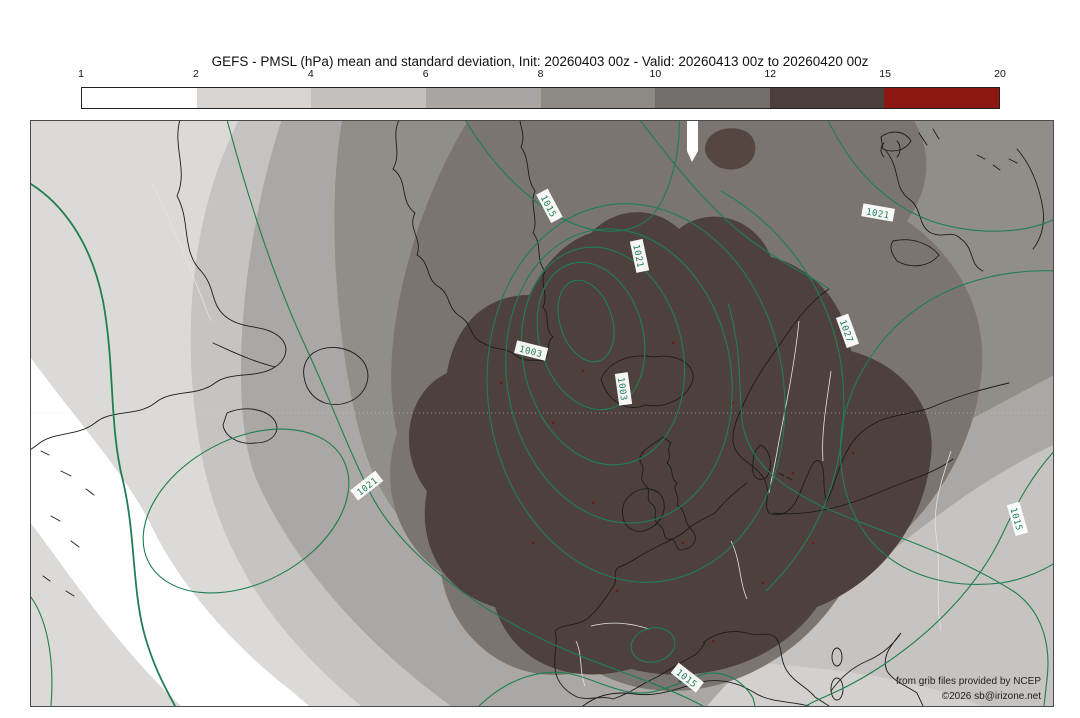 This screenshot has width=1080, height=718. I want to click on isobar-label: 1003, so click(623, 389).